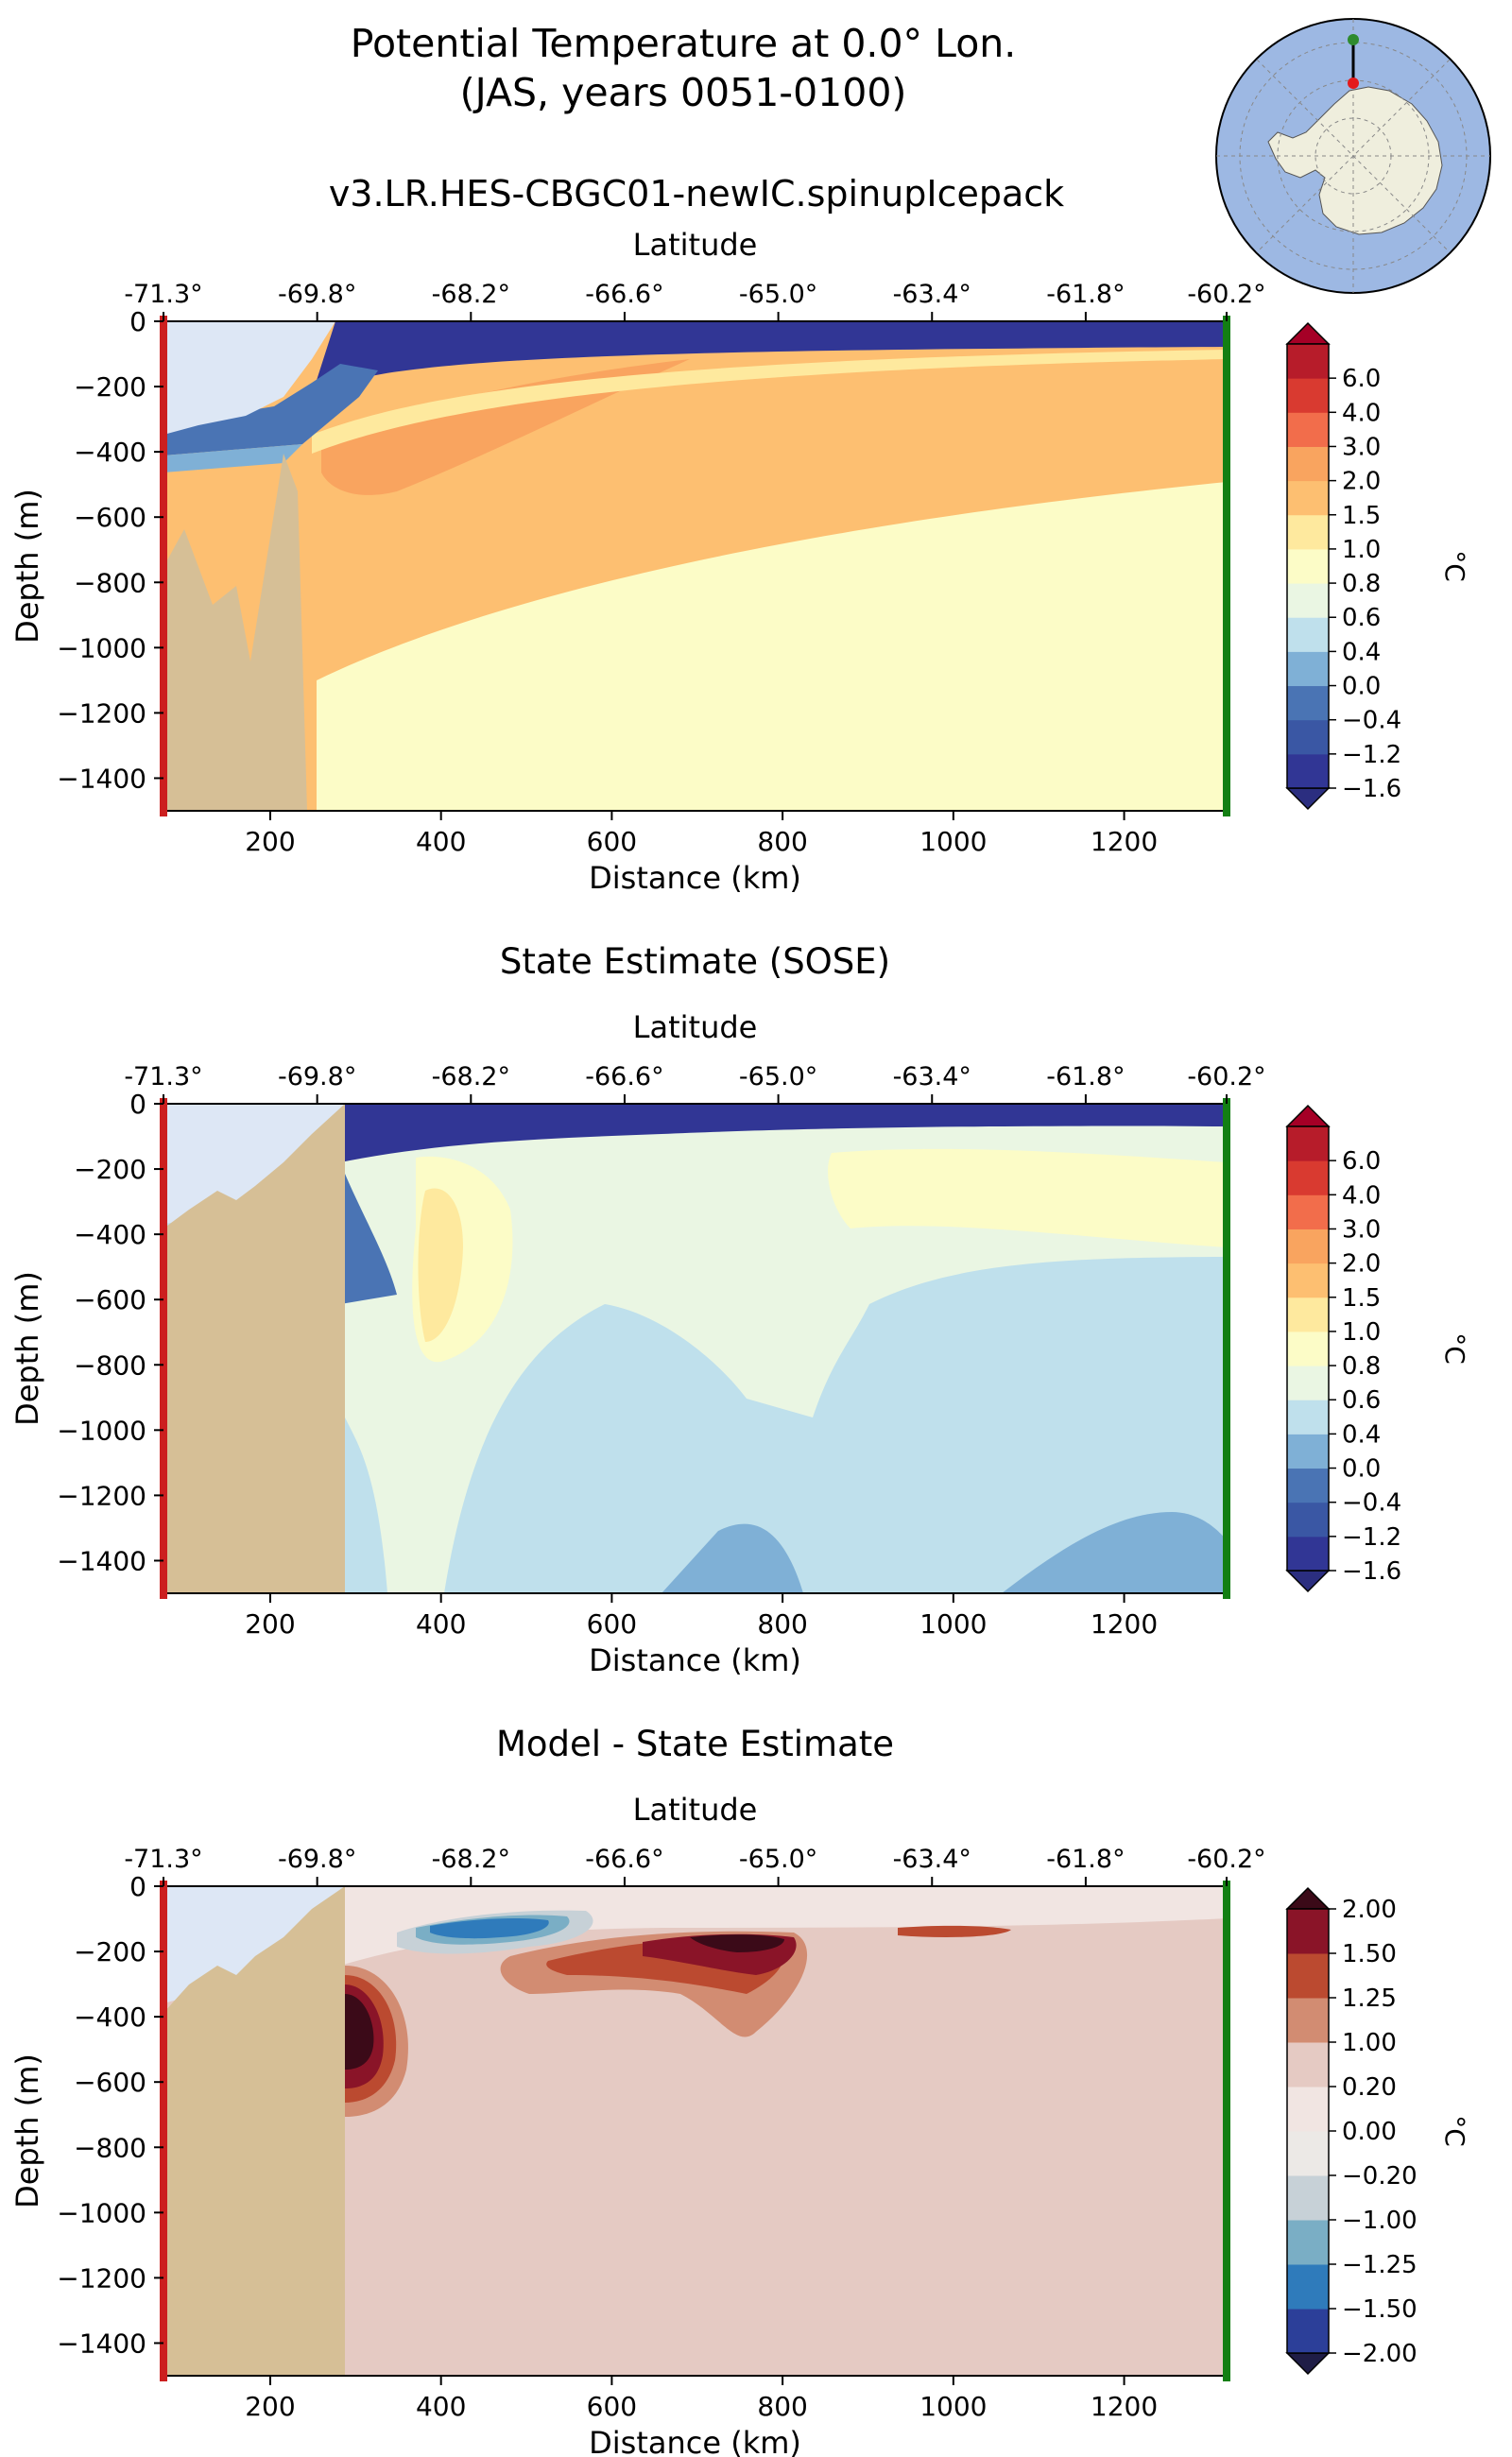 Image resolution: width=1512 pixels, height=2457 pixels. What do you see at coordinates (1361, 1434) in the screenshot?
I see `colorbar-tick-label: 0.4` at bounding box center [1361, 1434].